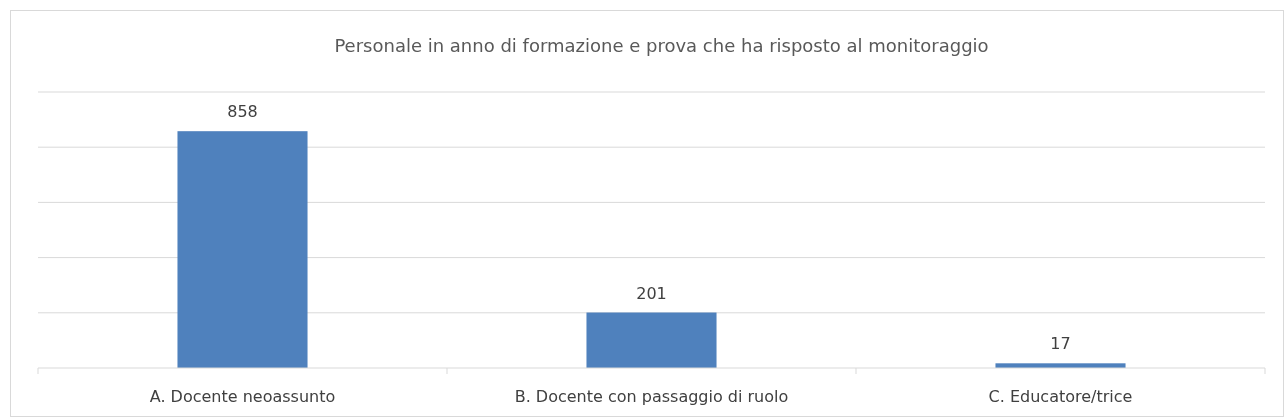 The width and height of the screenshot is (1285, 417). Describe the element at coordinates (1060, 396) in the screenshot. I see `x-tick-label: C. Educatore/trice` at that location.